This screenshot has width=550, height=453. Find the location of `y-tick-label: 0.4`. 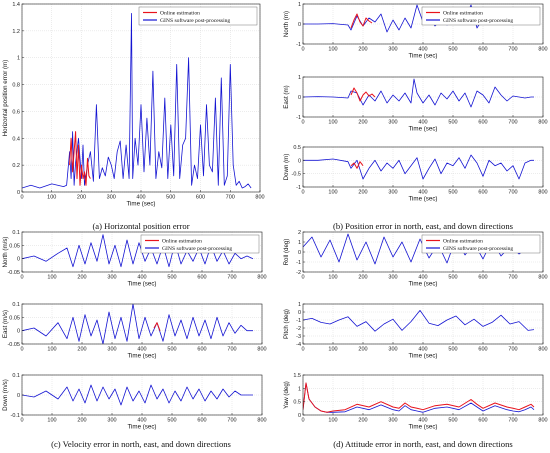

y-tick-label: 0.4 is located at coordinates (16, 139).